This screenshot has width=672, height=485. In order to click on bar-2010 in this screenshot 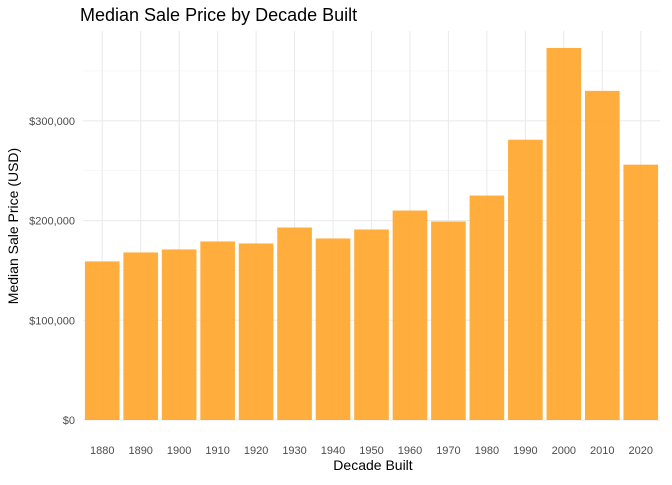, I will do `click(602, 255)`.